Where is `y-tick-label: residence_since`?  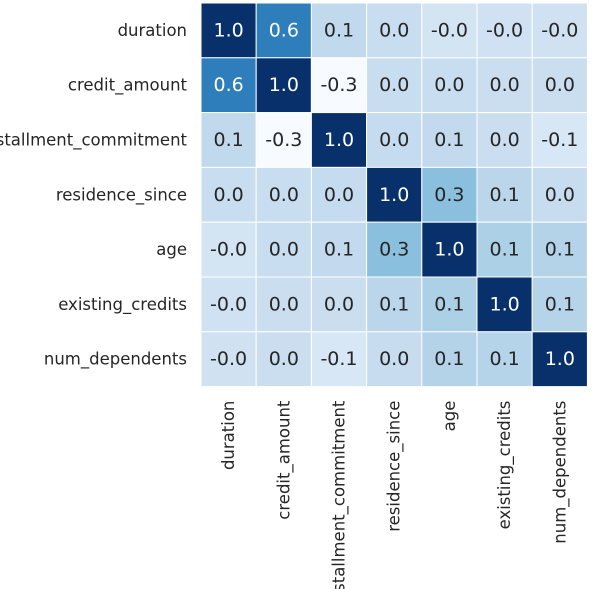
y-tick-label: residence_since is located at coordinates (121, 195).